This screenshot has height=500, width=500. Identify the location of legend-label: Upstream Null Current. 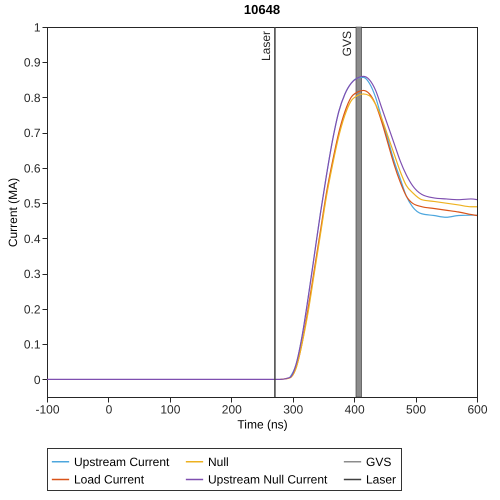
(268, 479).